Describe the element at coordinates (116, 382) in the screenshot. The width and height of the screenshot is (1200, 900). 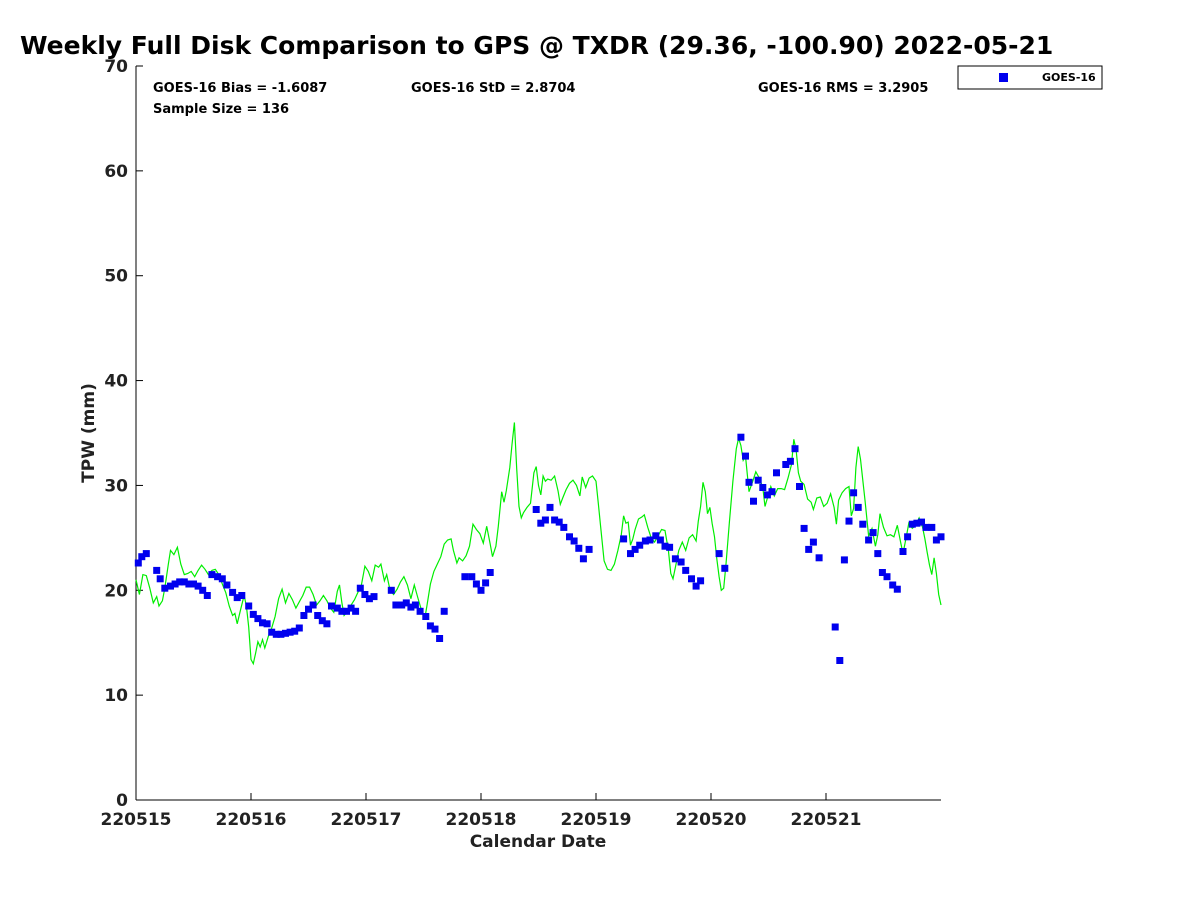
I see `y-tick-label: 40` at that location.